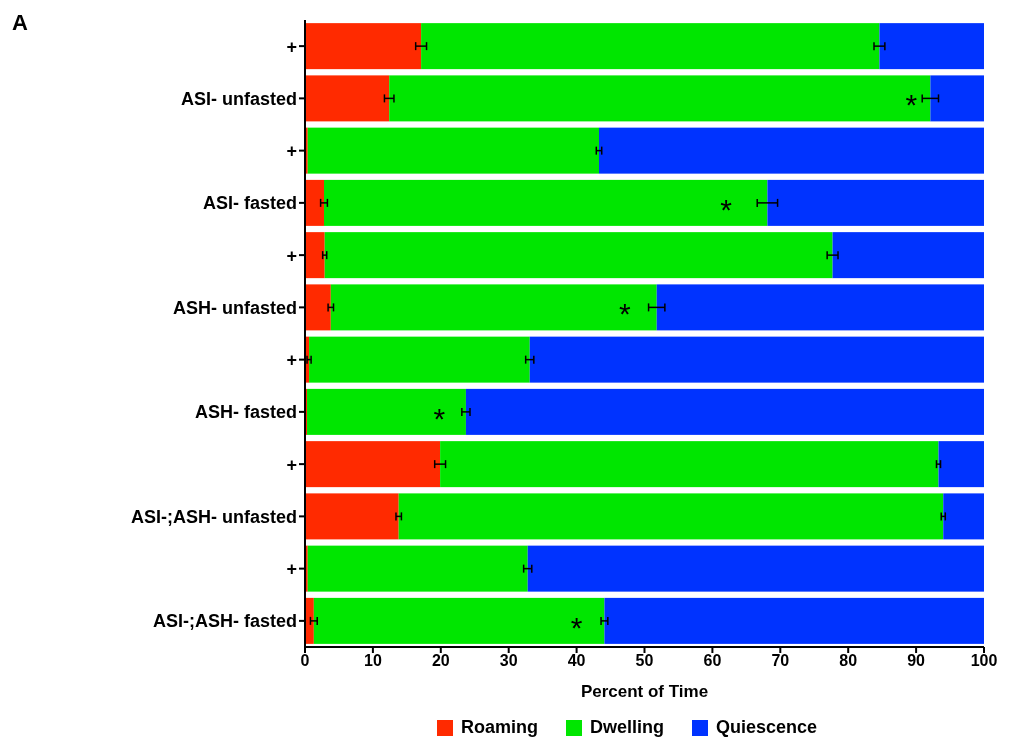 This screenshot has height=755, width=1016. Describe the element at coordinates (214, 516) in the screenshot. I see `y-tick-label: ASI-;ASH- unfasted` at that location.